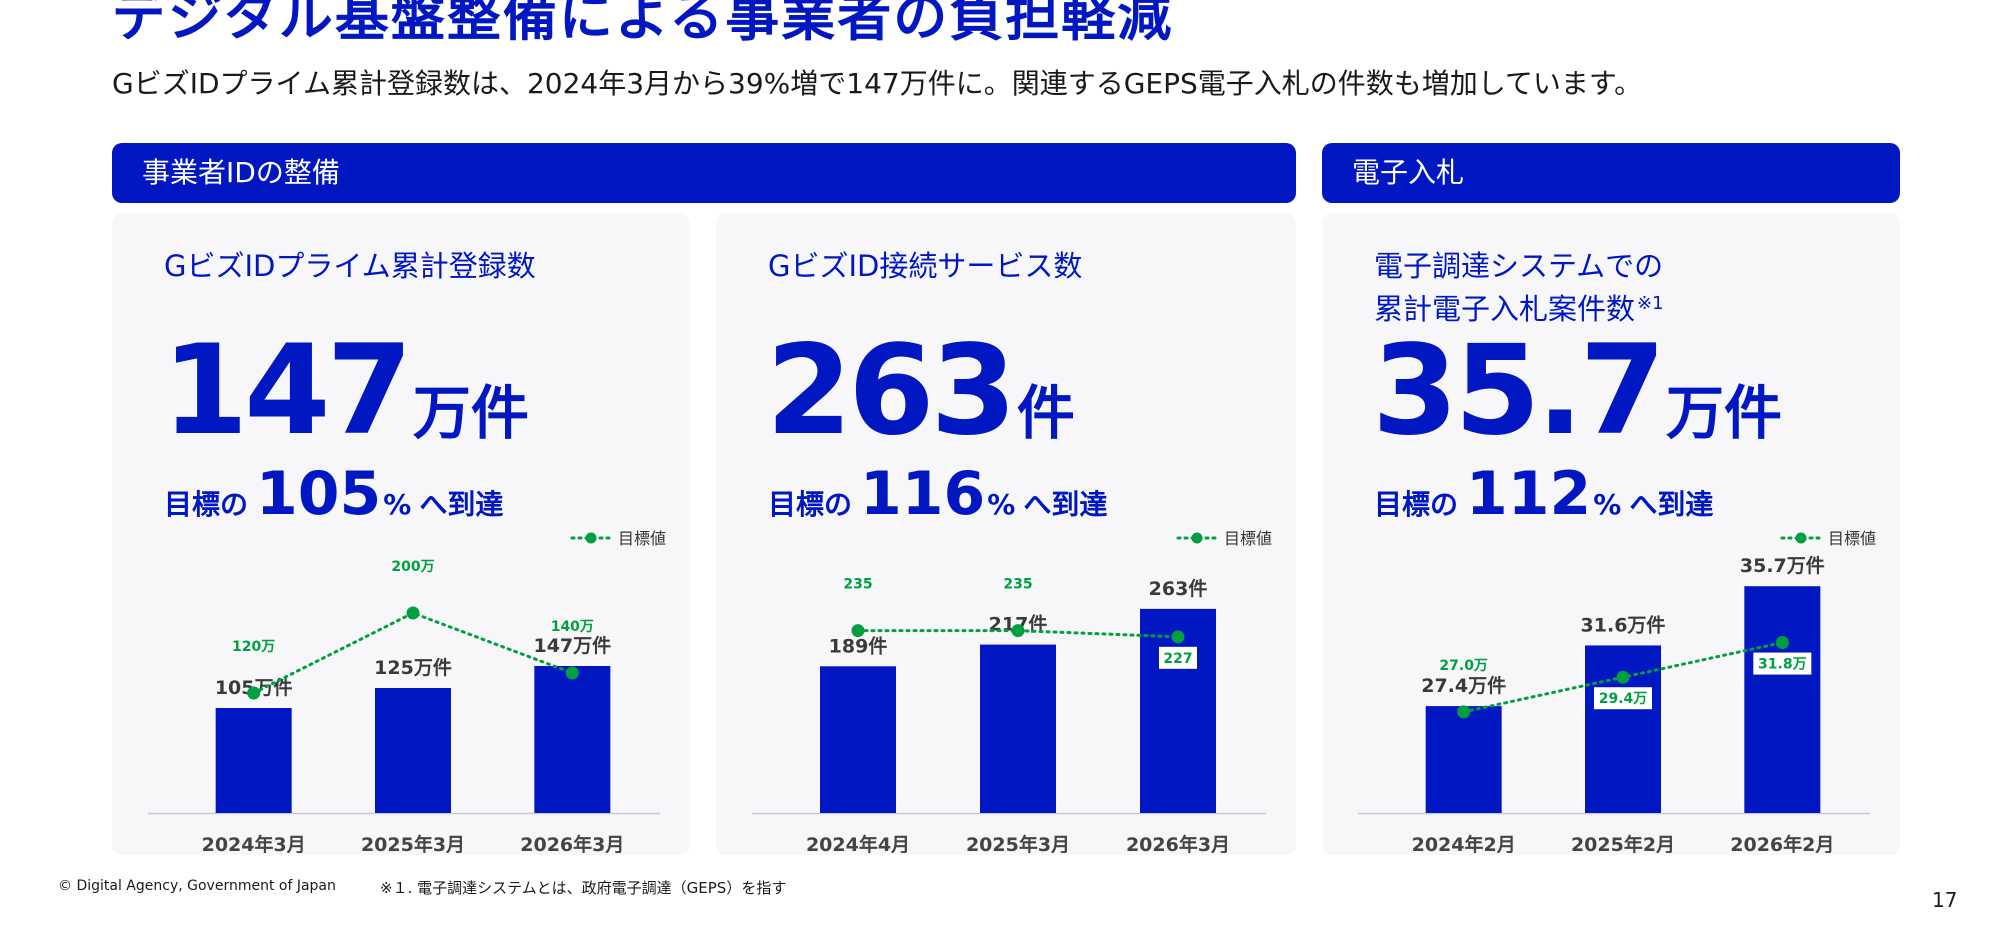 This screenshot has width=2000, height=944. What do you see at coordinates (1529, 494) in the screenshot?
I see `achievement-value: 112` at bounding box center [1529, 494].